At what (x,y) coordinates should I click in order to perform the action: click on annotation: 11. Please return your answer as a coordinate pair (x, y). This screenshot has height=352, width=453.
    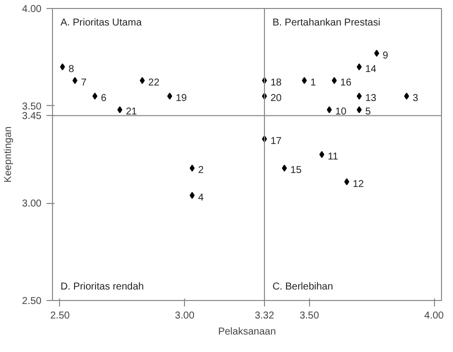
    Looking at the image, I should click on (333, 157).